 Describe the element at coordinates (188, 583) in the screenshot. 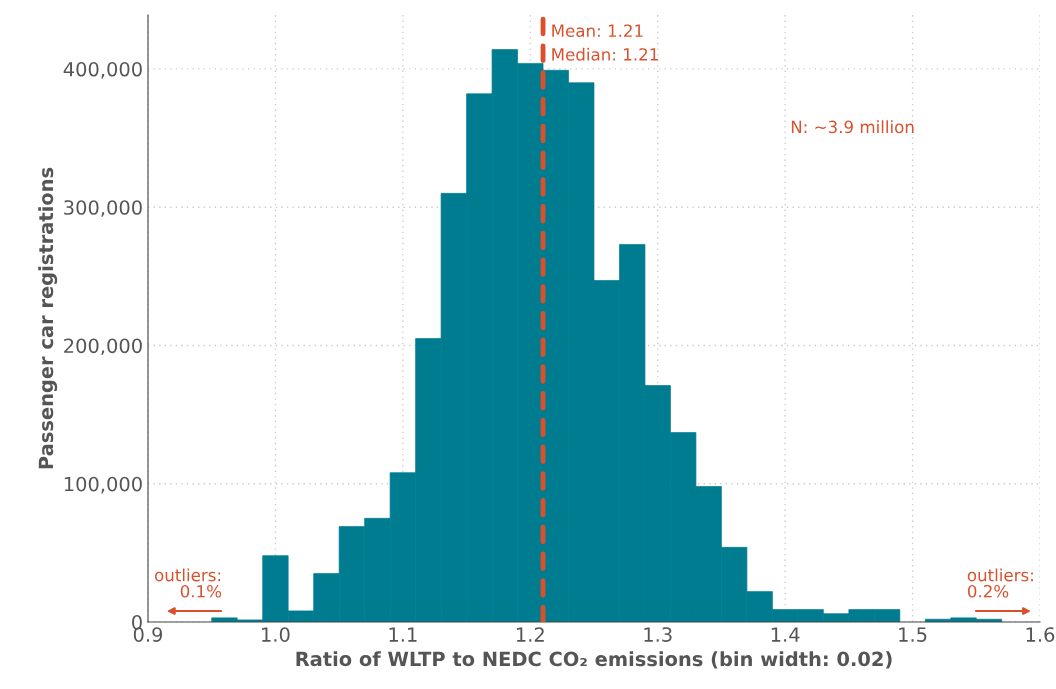

I see `annotation: outliers: 0.1%` at that location.